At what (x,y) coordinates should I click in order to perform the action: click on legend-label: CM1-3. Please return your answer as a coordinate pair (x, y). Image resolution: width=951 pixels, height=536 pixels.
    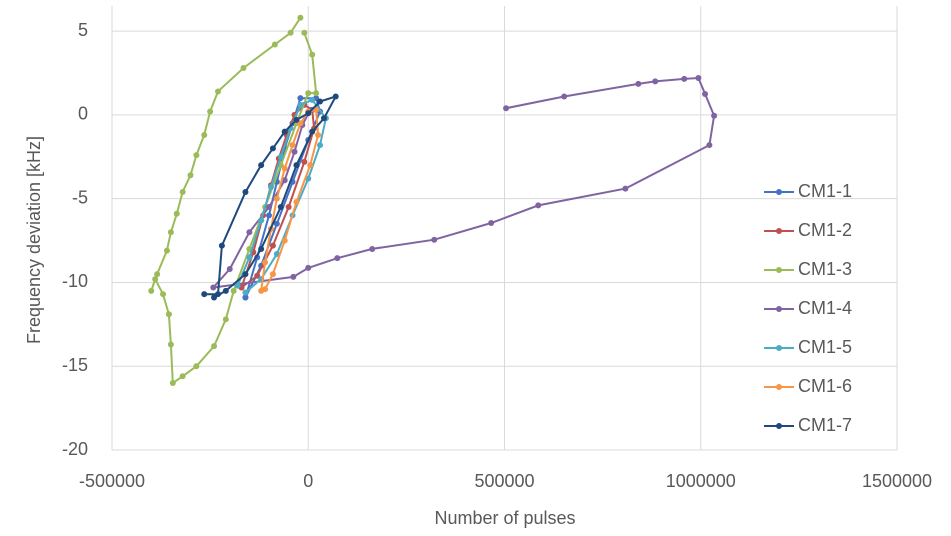
    Looking at the image, I should click on (825, 269).